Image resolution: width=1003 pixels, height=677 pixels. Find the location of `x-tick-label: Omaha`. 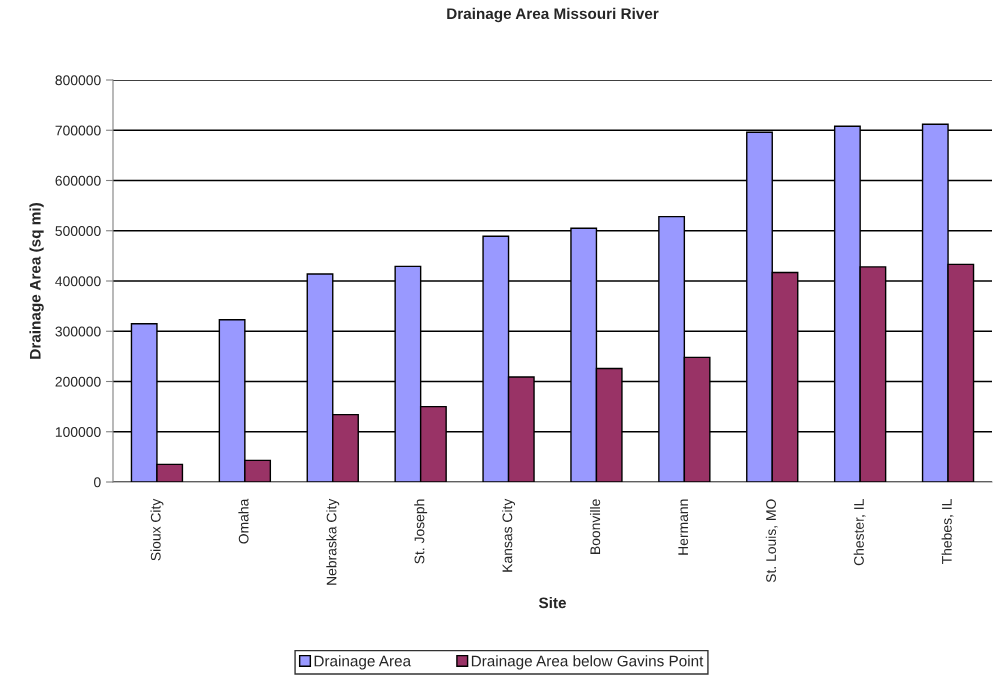

x-tick-label: Omaha is located at coordinates (243, 521).